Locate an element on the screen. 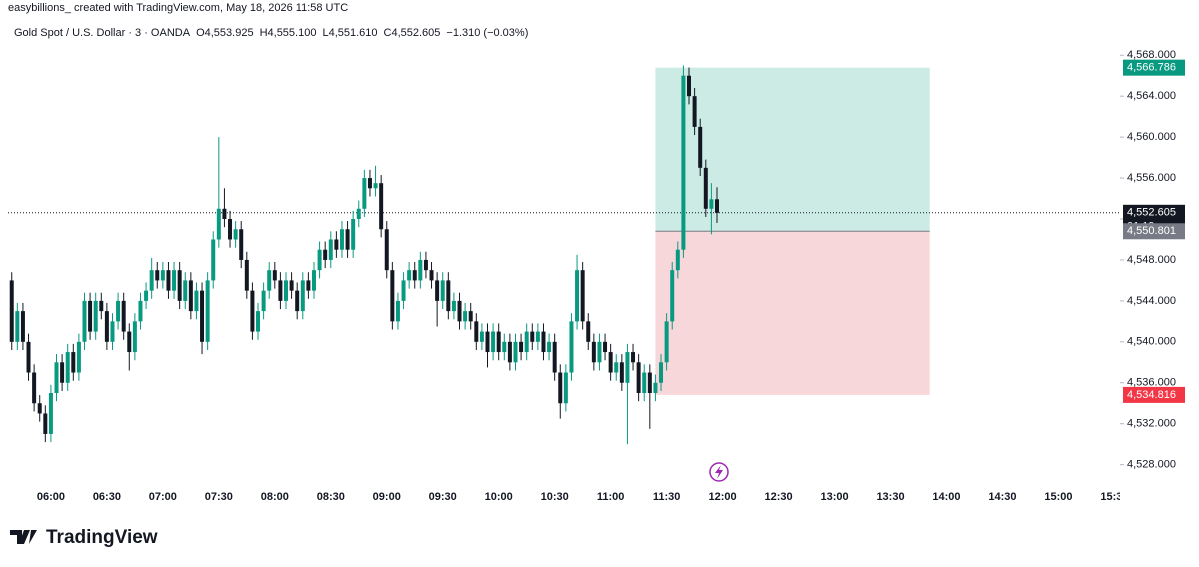  y-tick-label: 4,540.000 is located at coordinates (1151, 342).